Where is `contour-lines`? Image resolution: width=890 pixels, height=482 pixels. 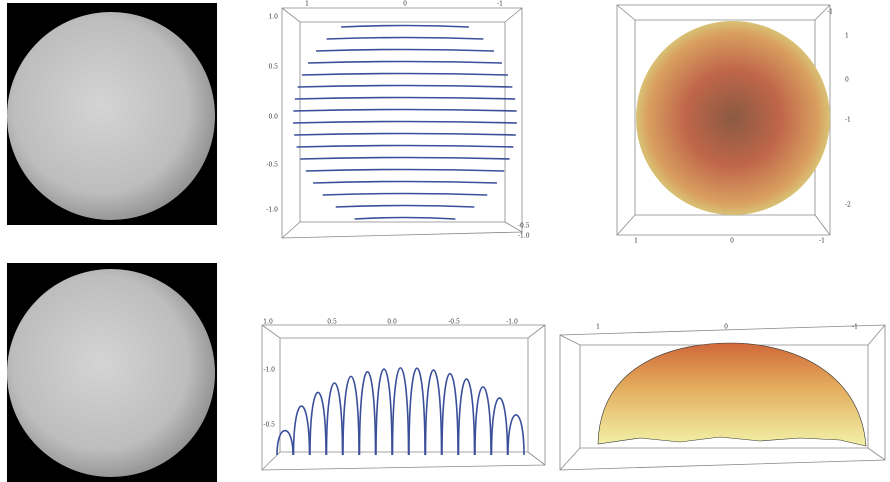 contour-lines is located at coordinates (405, 122).